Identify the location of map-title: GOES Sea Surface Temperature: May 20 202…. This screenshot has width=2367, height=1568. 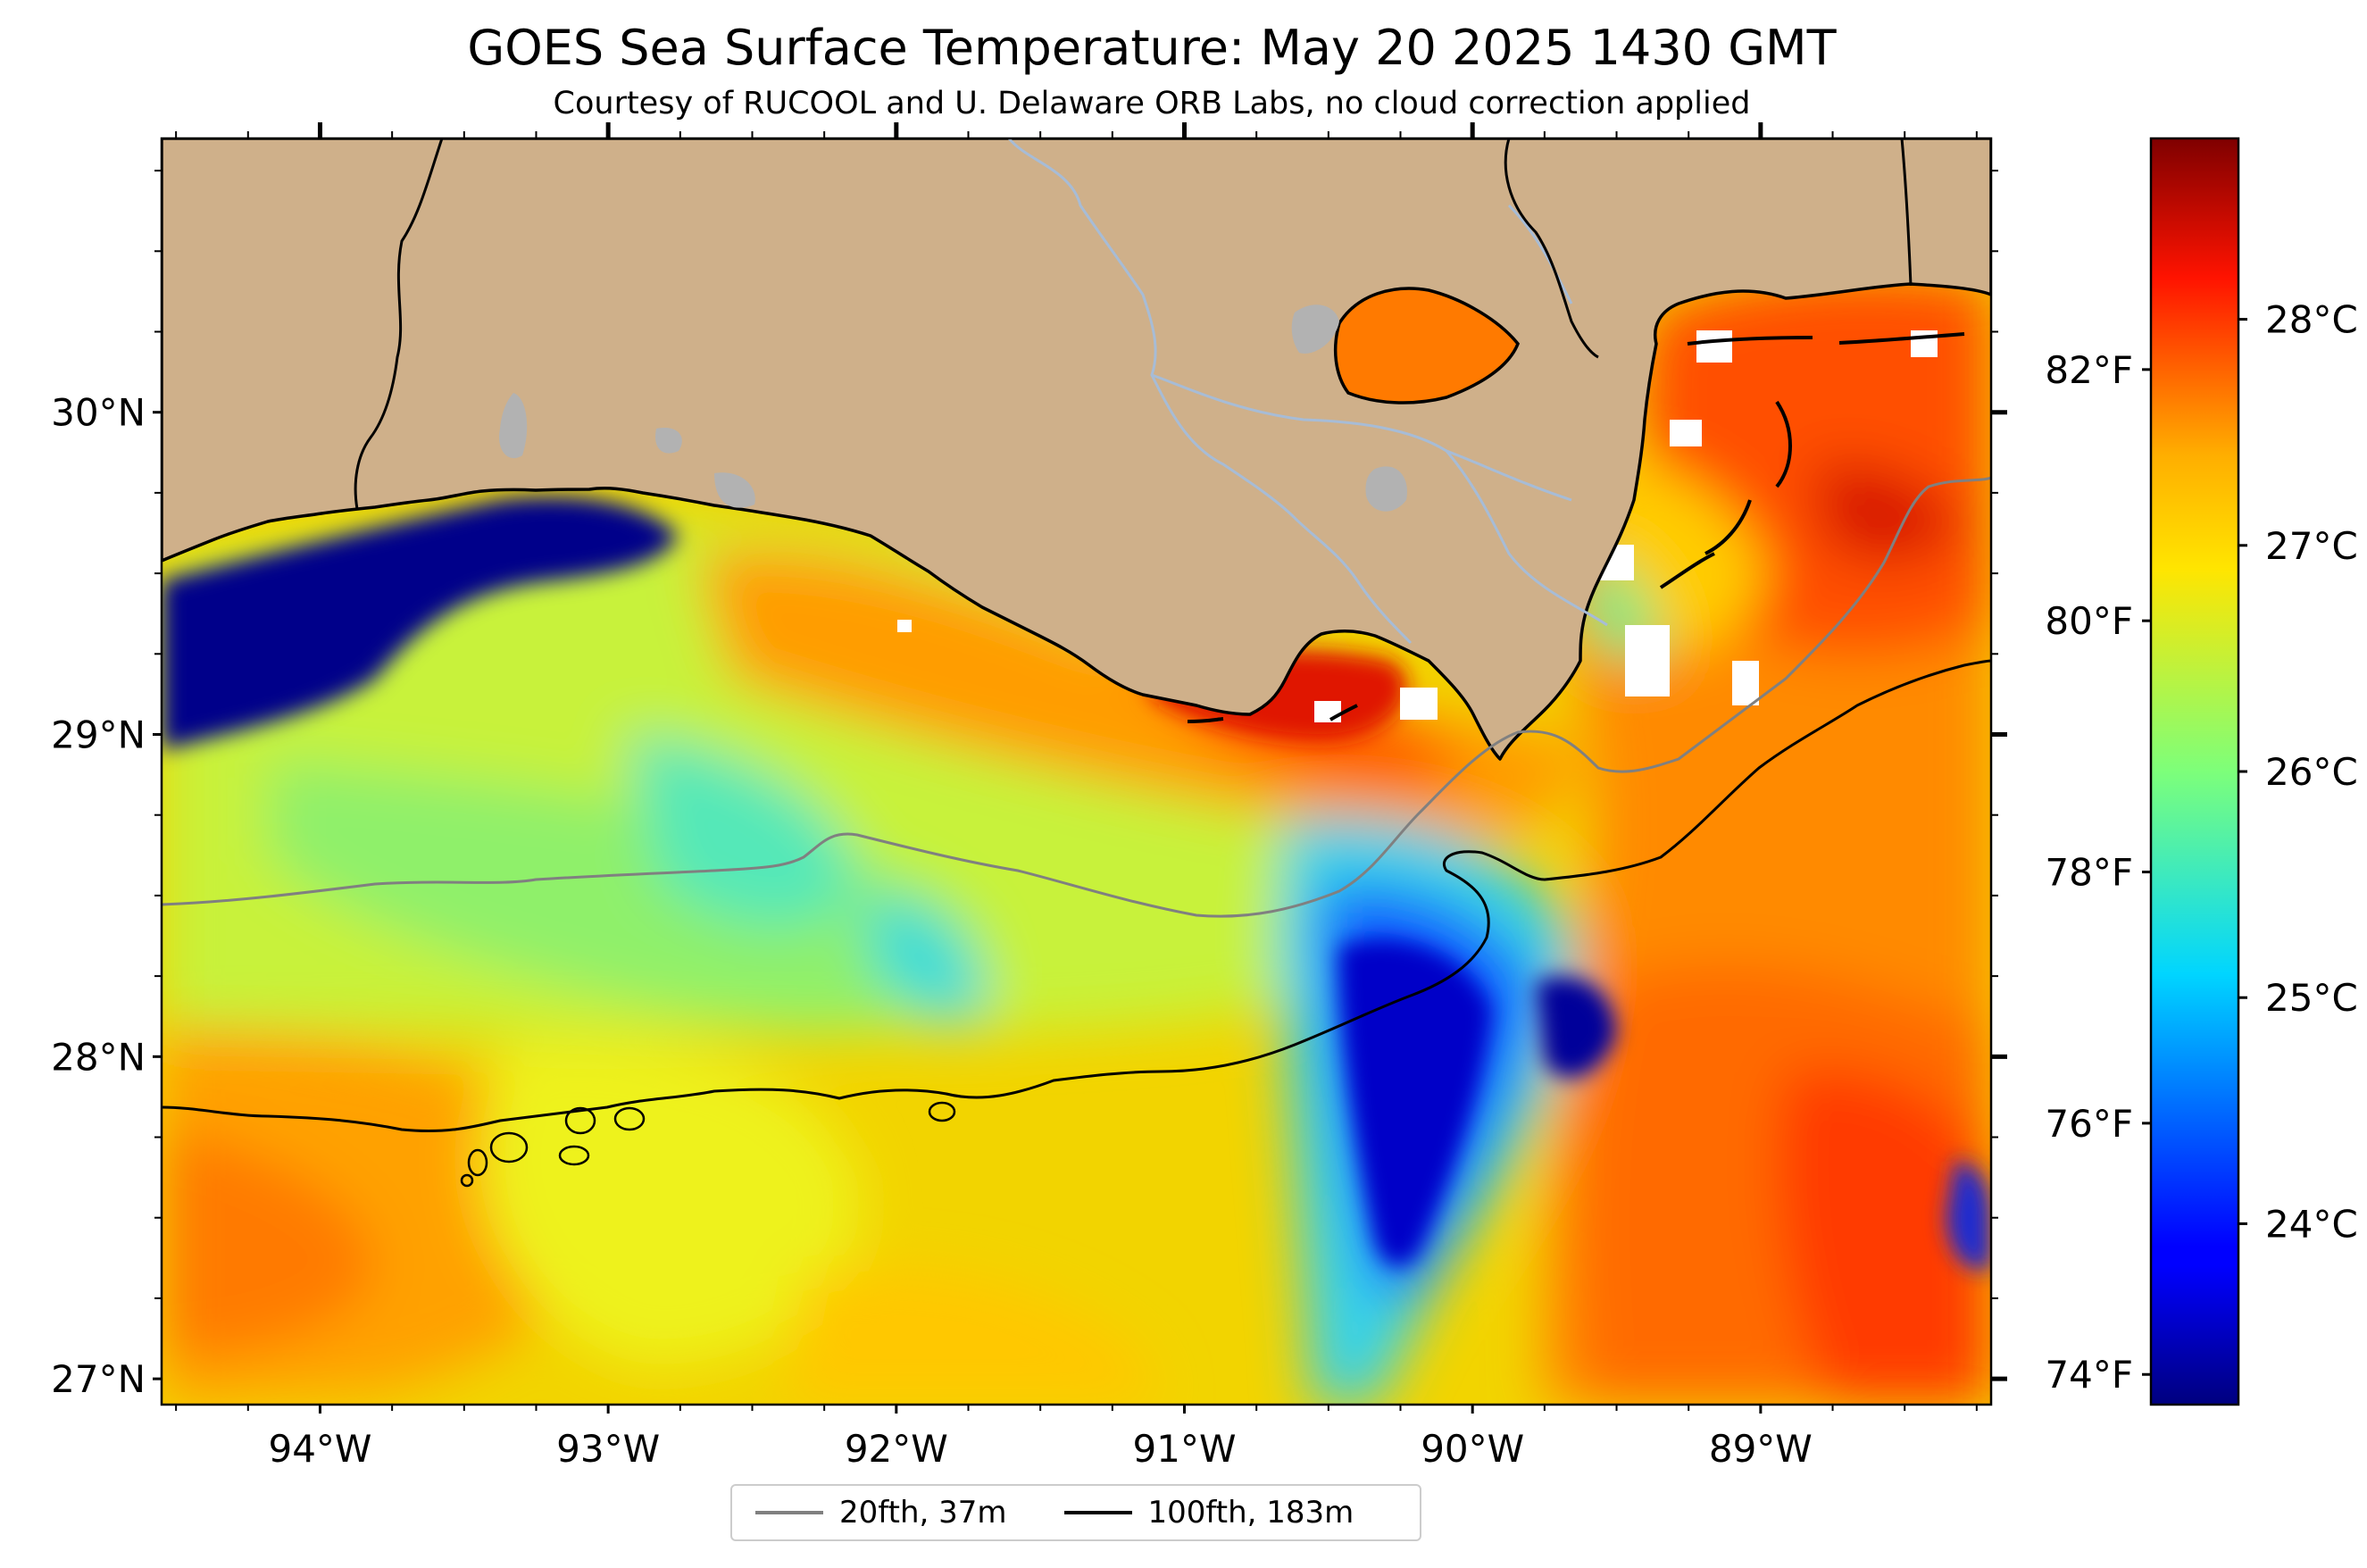
(1152, 48).